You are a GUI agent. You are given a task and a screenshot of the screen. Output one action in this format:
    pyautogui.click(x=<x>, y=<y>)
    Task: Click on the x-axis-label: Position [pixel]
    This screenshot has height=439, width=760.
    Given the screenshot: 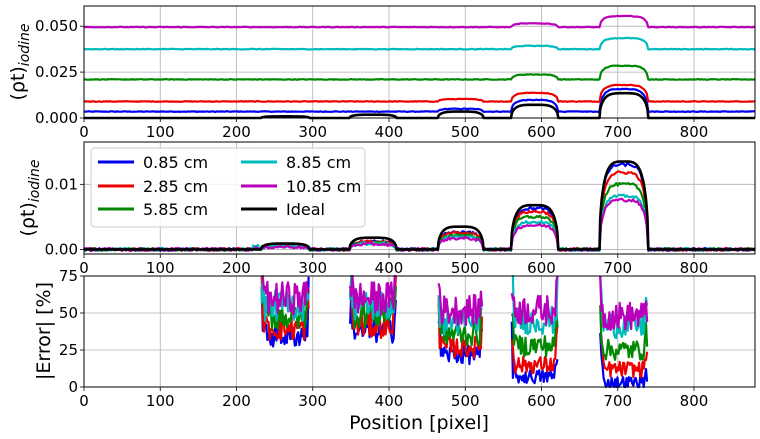 What is the action you would take?
    pyautogui.click(x=419, y=423)
    